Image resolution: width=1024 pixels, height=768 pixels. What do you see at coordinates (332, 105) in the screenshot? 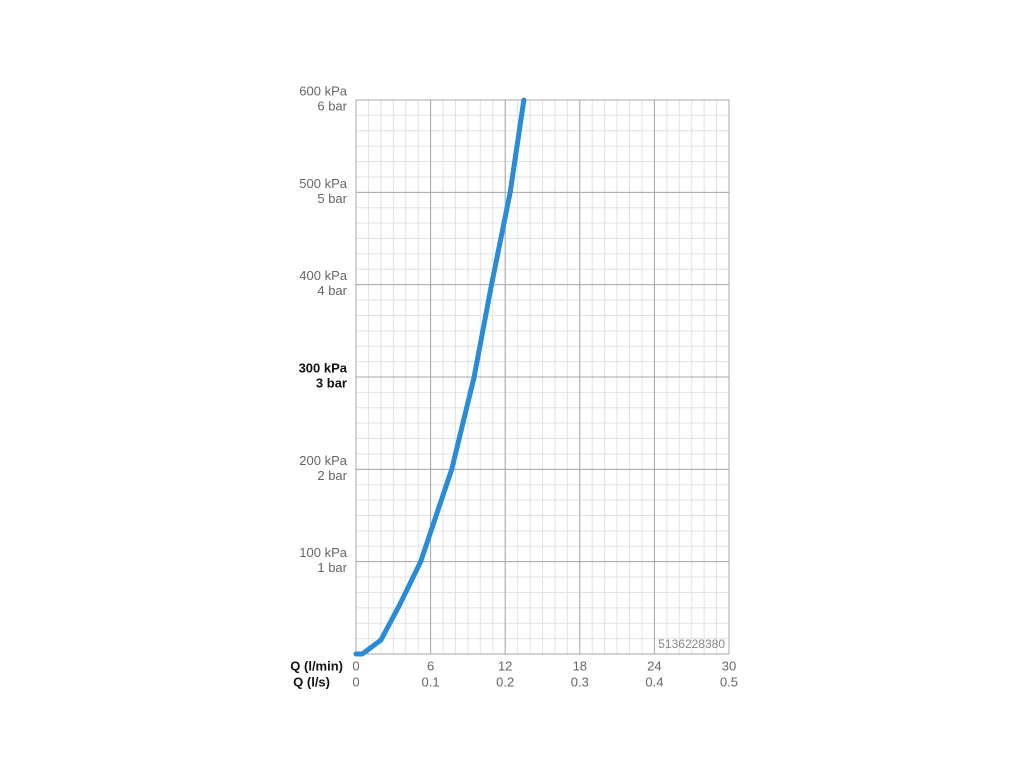
I see `y-tick-sublabel: 6 bar` at bounding box center [332, 105].